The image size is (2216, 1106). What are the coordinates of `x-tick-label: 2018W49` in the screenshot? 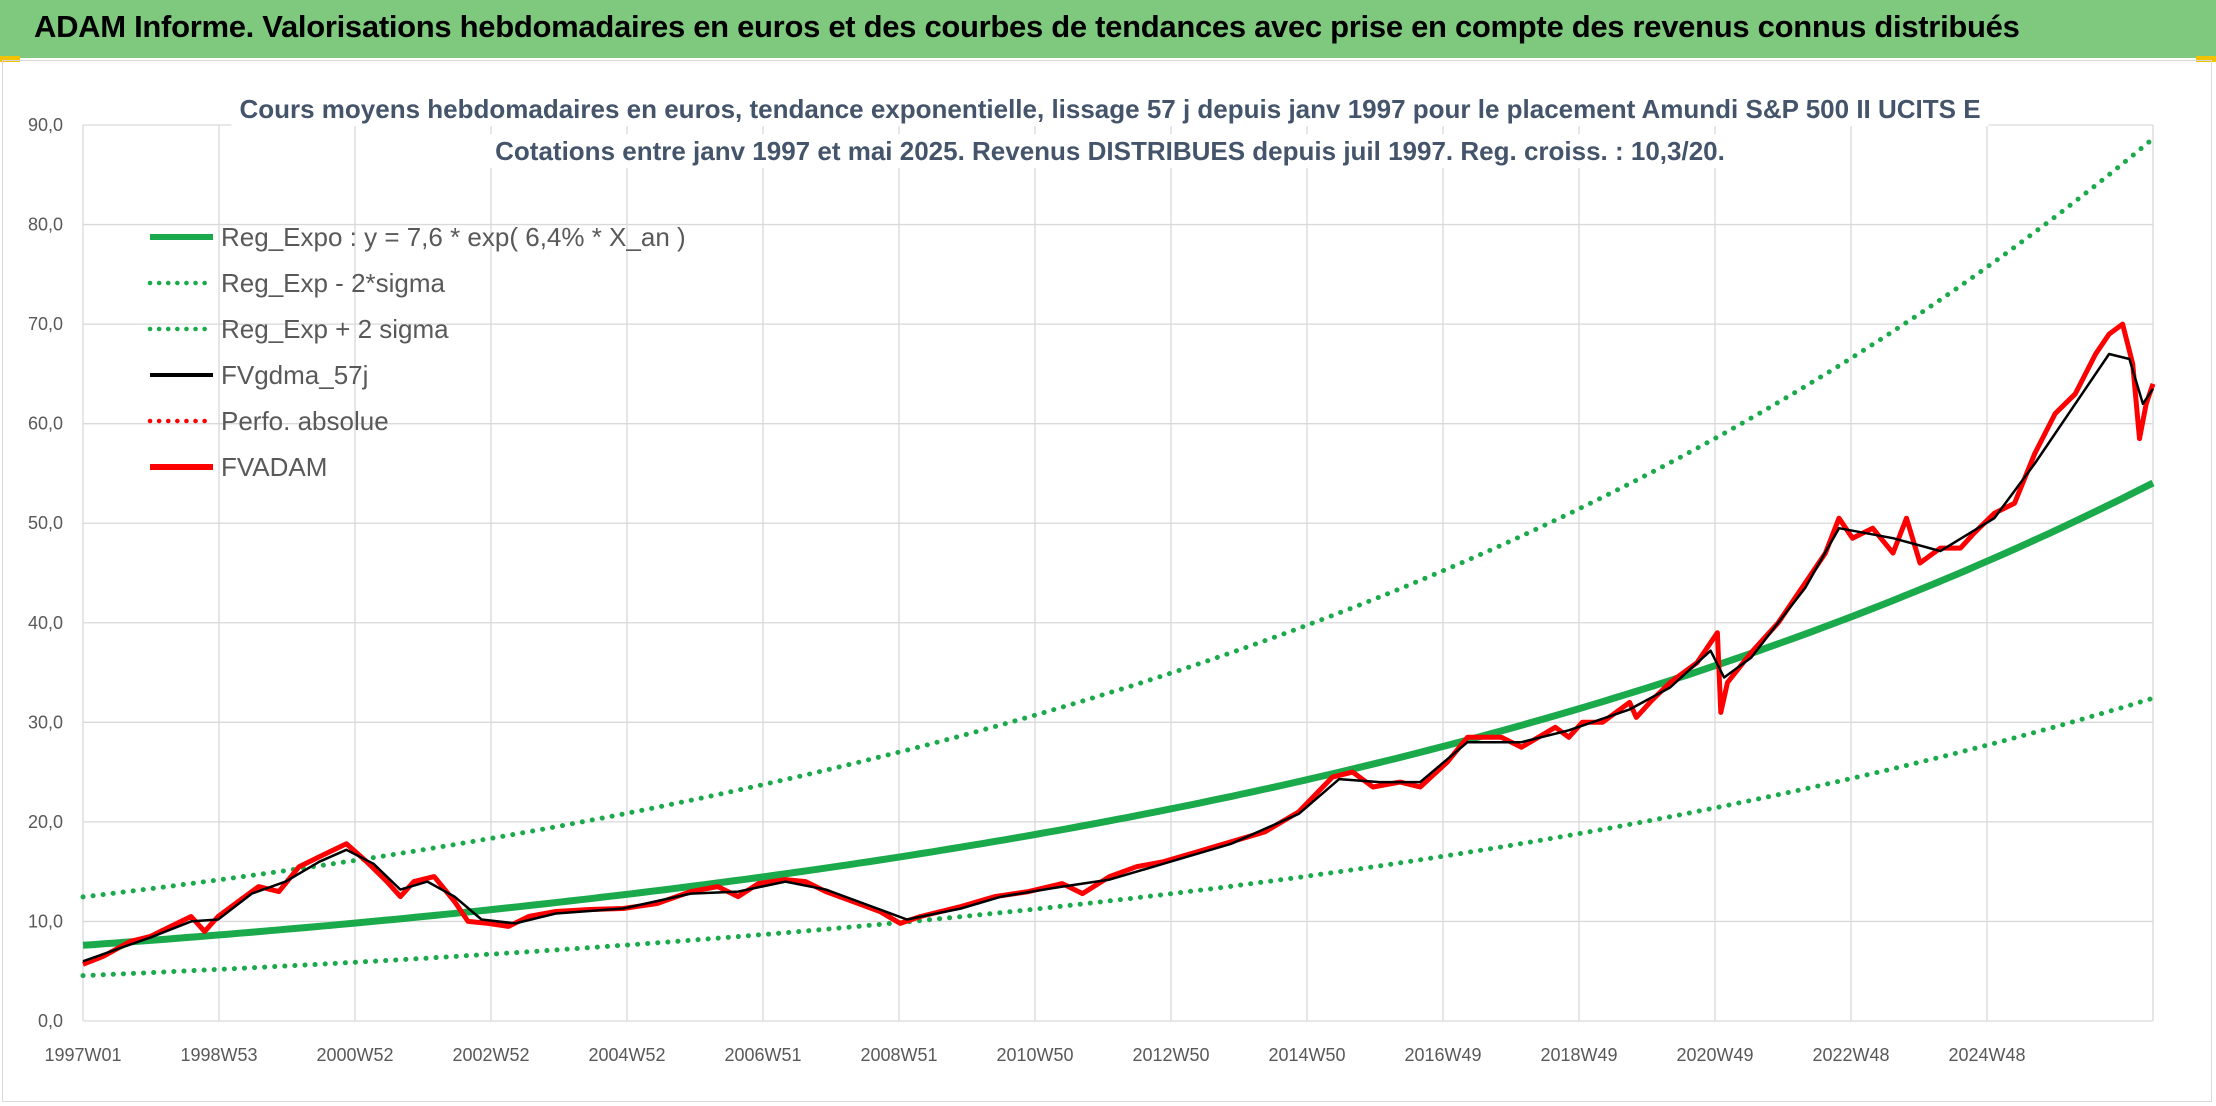 It's located at (1578, 1055).